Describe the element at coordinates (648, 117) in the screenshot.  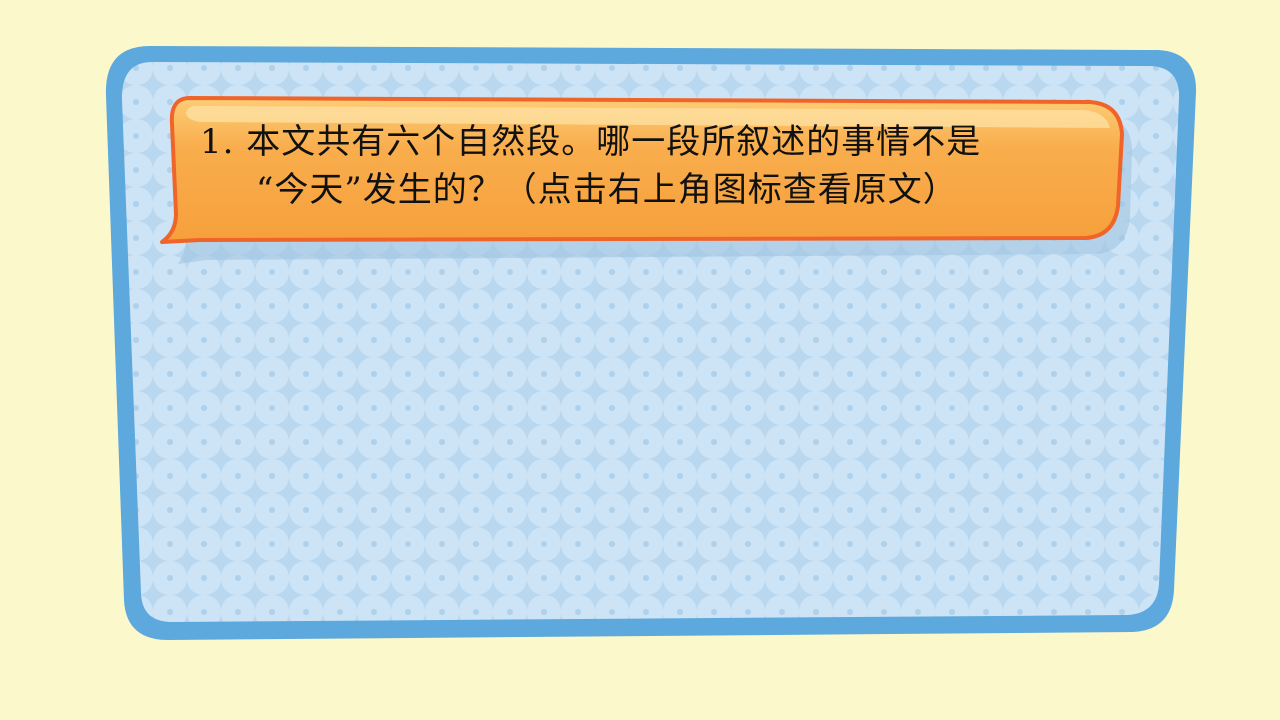
I see `banner-highlight` at that location.